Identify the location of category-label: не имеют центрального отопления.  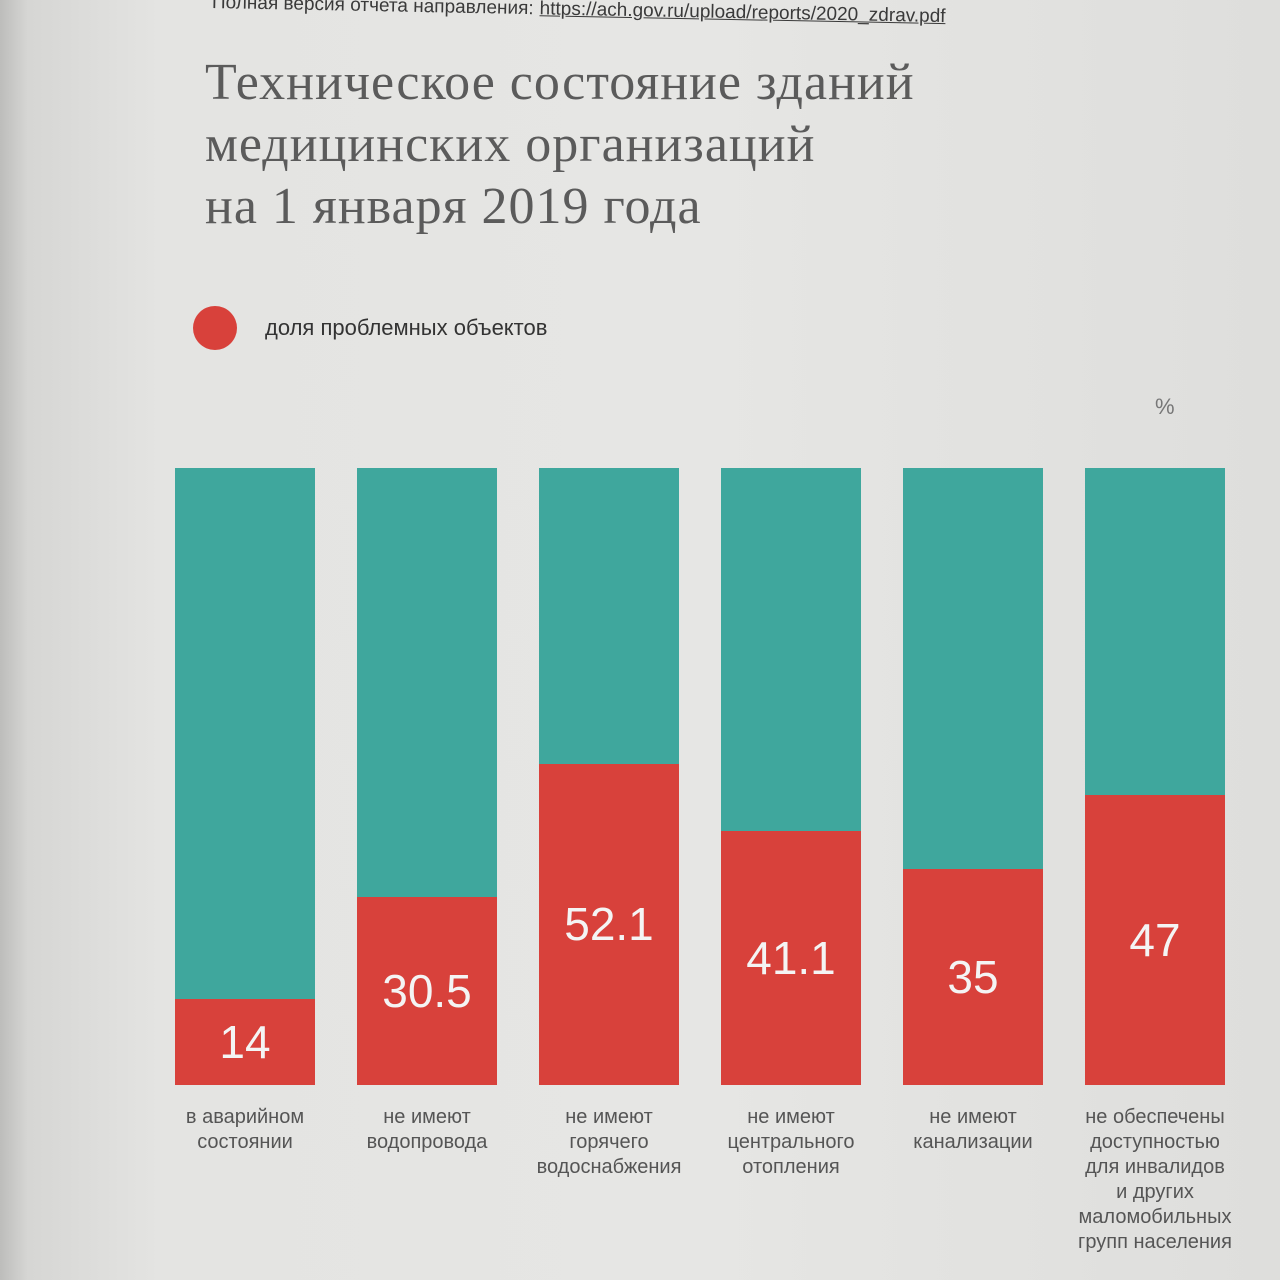
(791, 1142).